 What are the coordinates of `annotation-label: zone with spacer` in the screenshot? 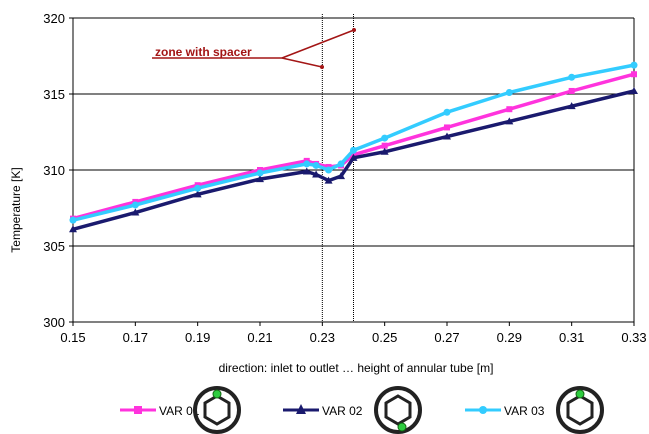 It's located at (203, 52).